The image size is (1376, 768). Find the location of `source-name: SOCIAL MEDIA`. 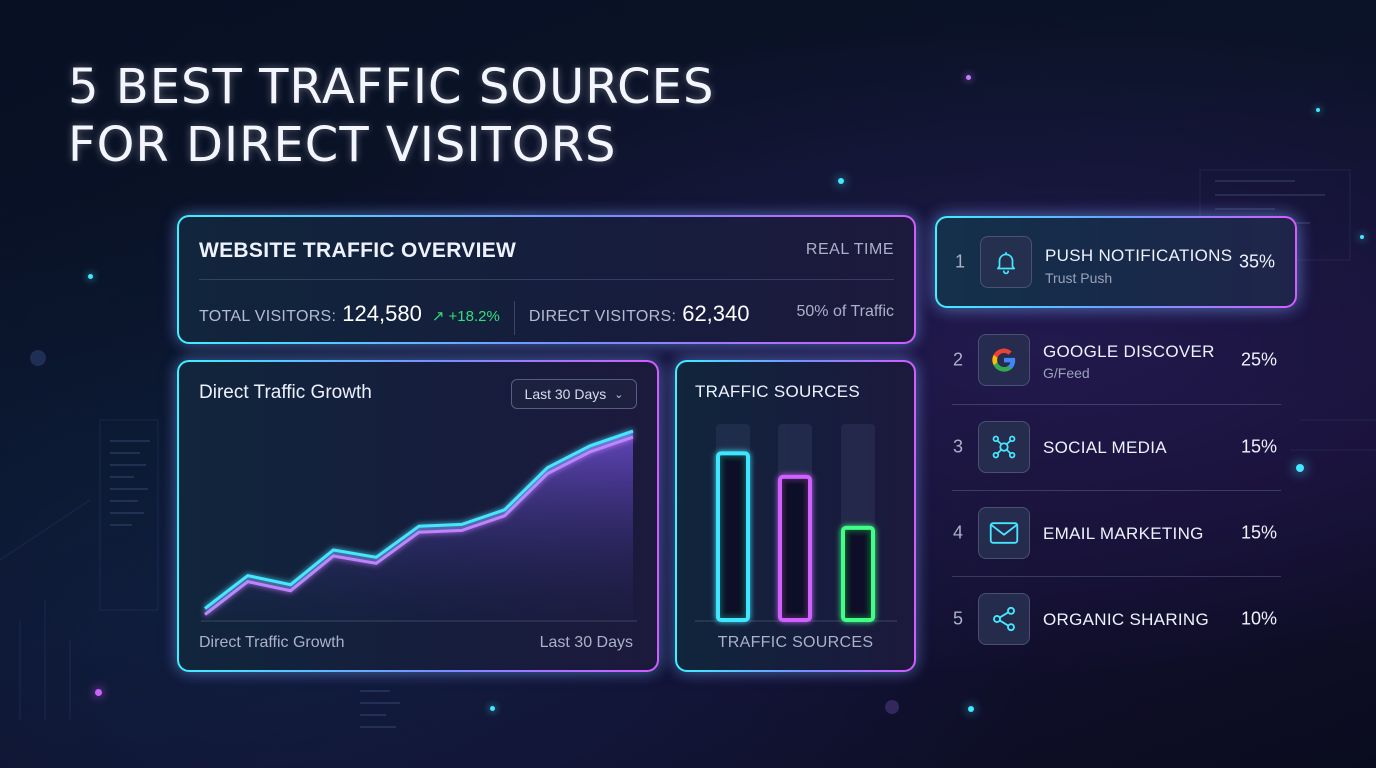

source-name: SOCIAL MEDIA is located at coordinates (1105, 447).